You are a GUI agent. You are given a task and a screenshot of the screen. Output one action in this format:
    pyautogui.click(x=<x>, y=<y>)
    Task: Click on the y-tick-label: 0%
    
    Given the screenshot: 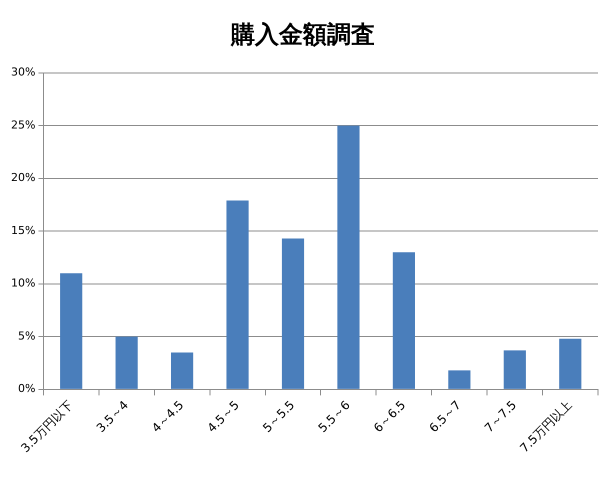 What is the action you would take?
    pyautogui.click(x=27, y=389)
    